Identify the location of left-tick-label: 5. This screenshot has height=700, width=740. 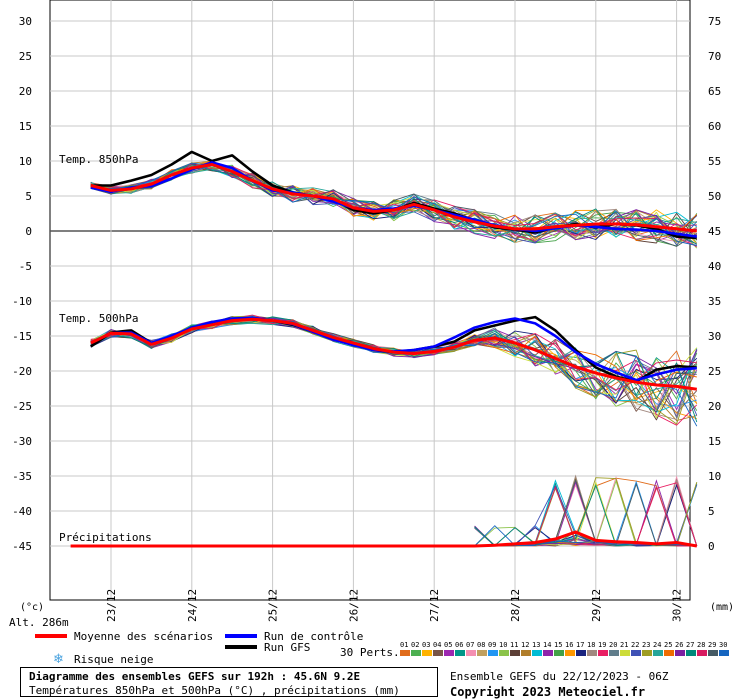
(28, 196).